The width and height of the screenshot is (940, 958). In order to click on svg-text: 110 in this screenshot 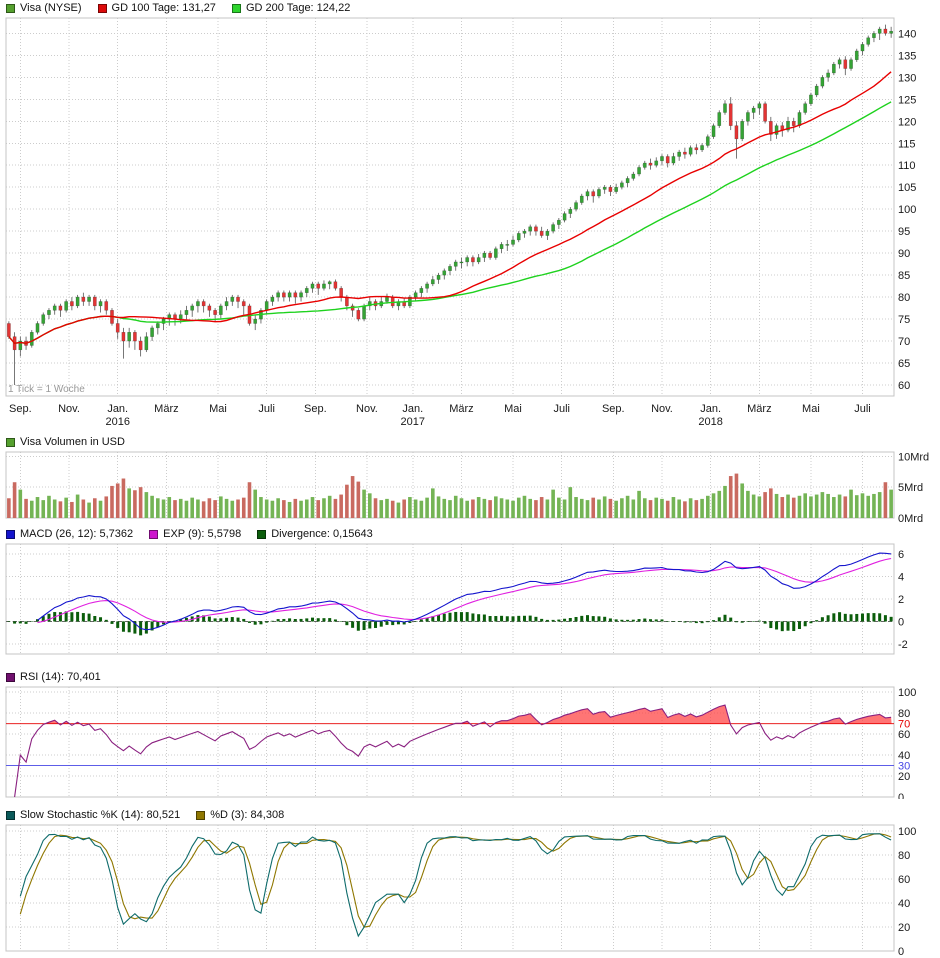, I will do `click(907, 166)`.